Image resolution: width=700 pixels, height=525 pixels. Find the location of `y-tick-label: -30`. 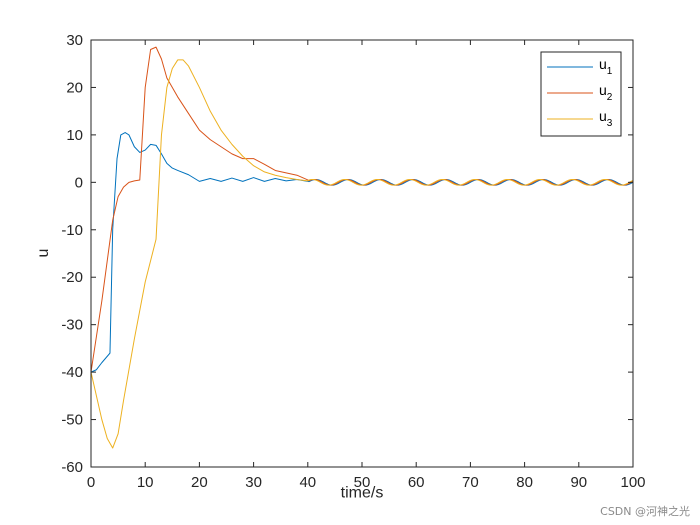

y-tick-label: -30 is located at coordinates (72, 325).